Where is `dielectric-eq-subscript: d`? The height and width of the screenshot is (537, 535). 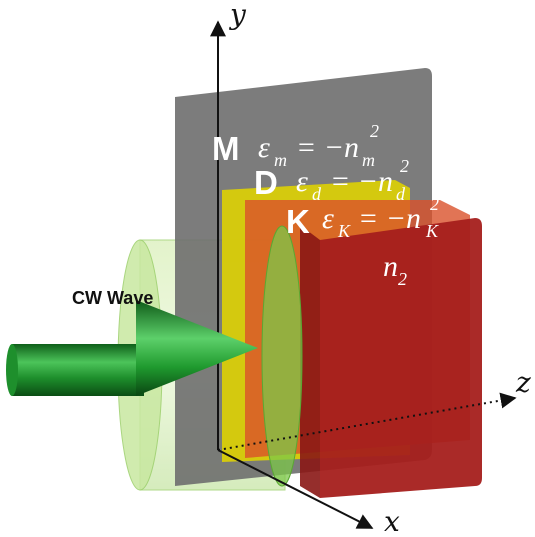 dielectric-eq-subscript: d is located at coordinates (317, 194).